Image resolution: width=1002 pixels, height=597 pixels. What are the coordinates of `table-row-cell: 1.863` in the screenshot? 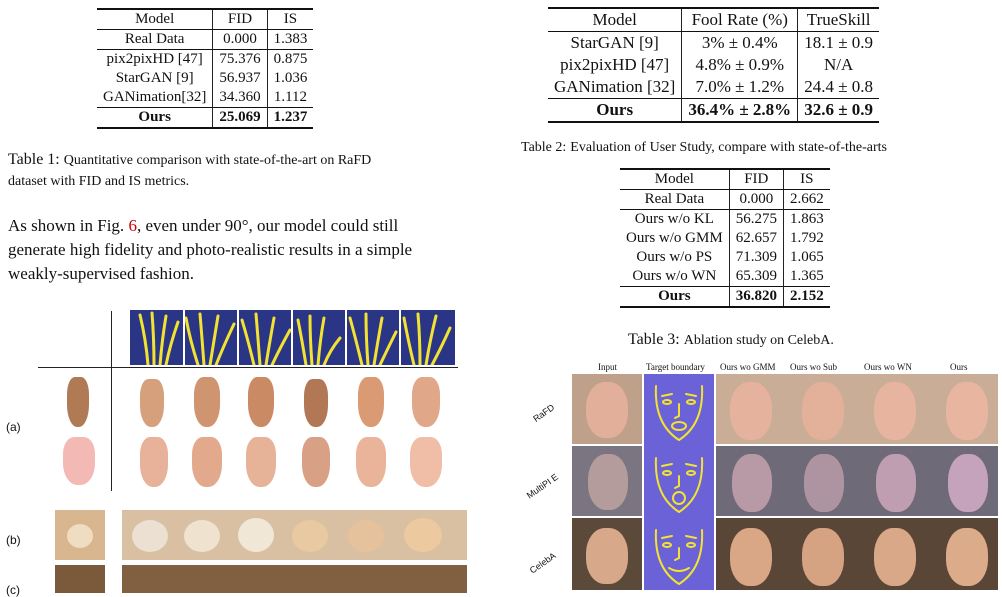 It's located at (806, 219).